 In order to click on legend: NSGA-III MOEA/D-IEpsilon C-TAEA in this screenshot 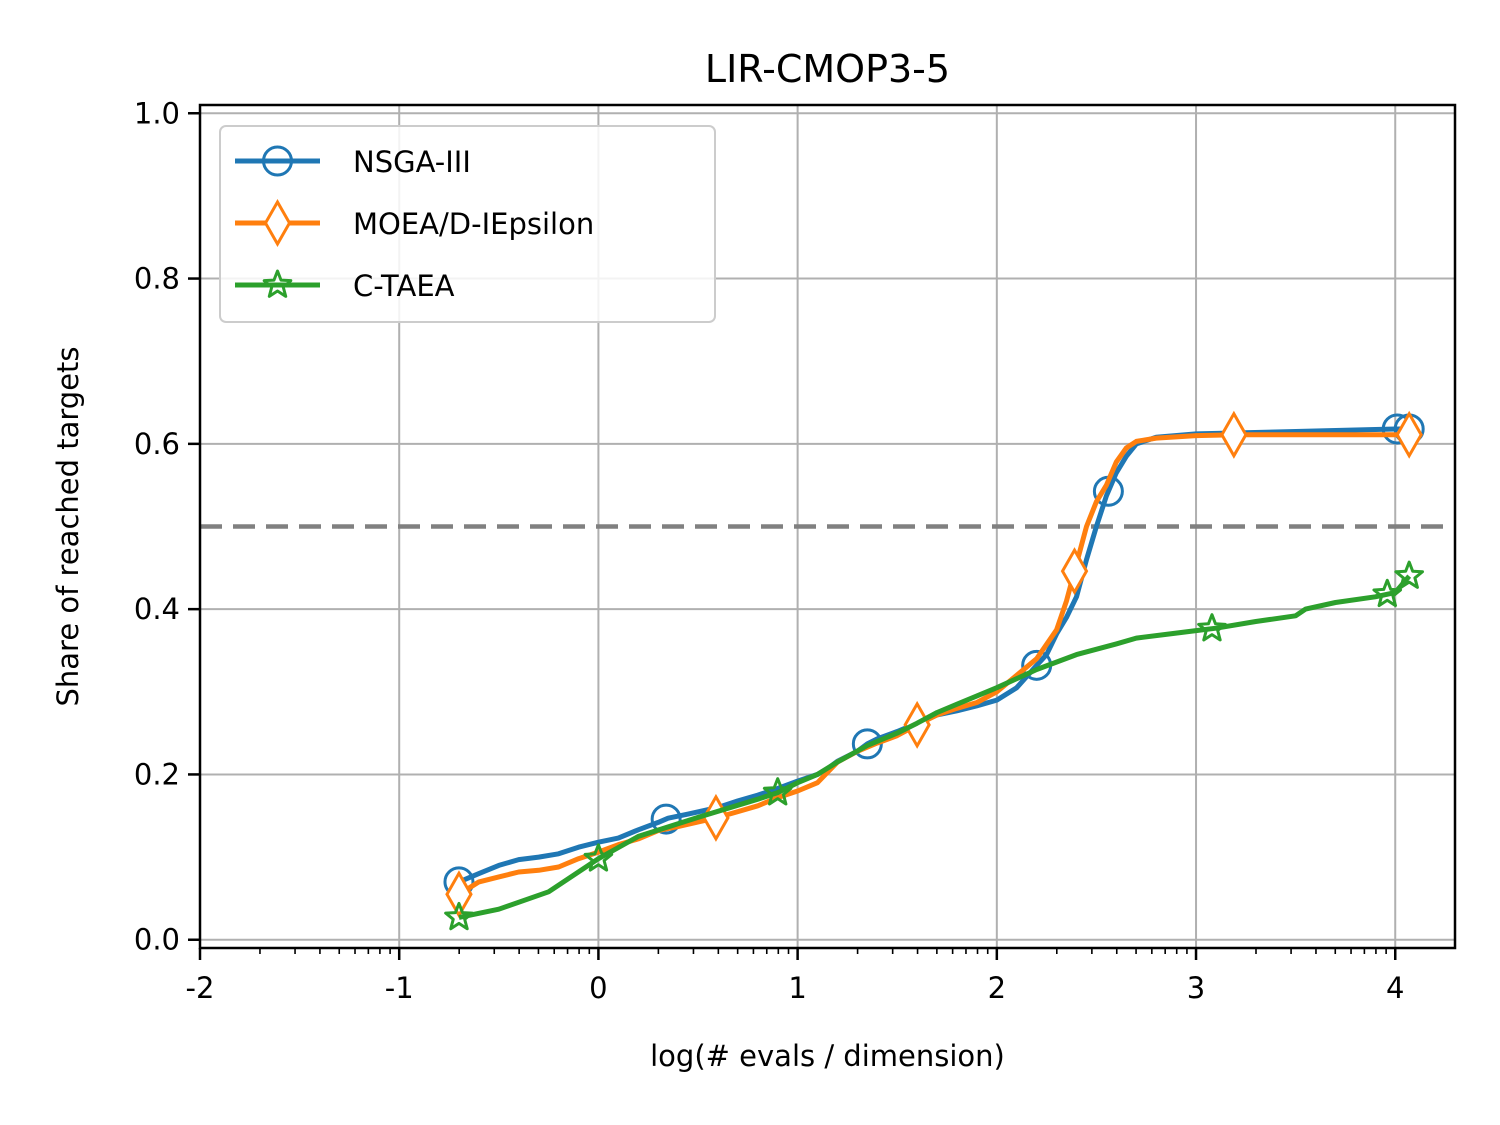, I will do `click(467, 224)`.